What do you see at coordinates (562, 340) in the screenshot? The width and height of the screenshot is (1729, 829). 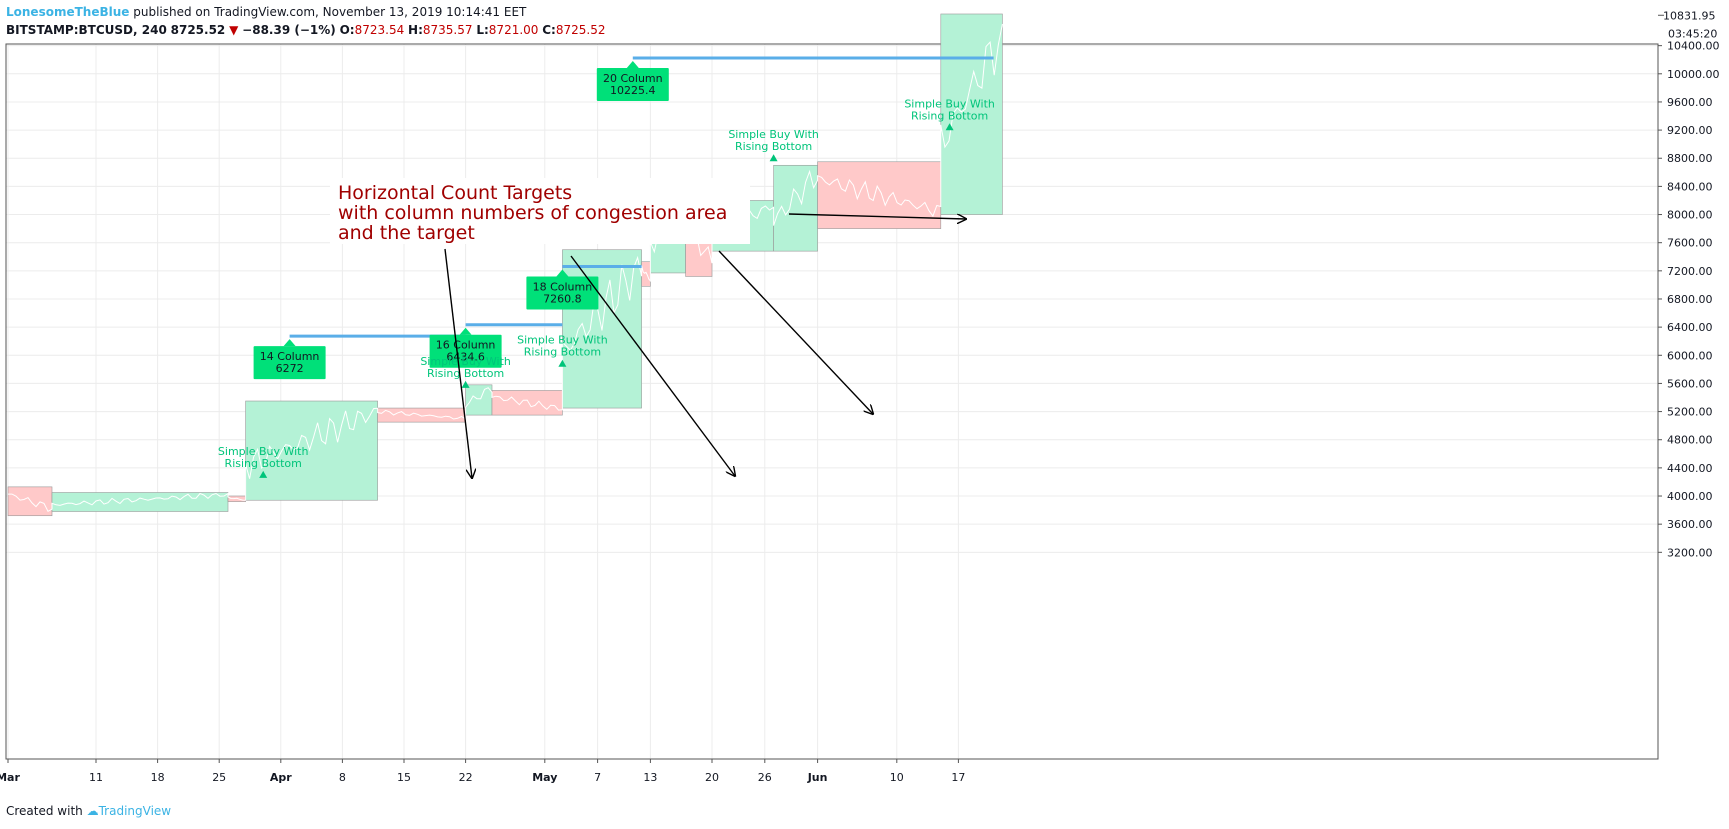 I see `signal-line1-2: Simple Buy With` at bounding box center [562, 340].